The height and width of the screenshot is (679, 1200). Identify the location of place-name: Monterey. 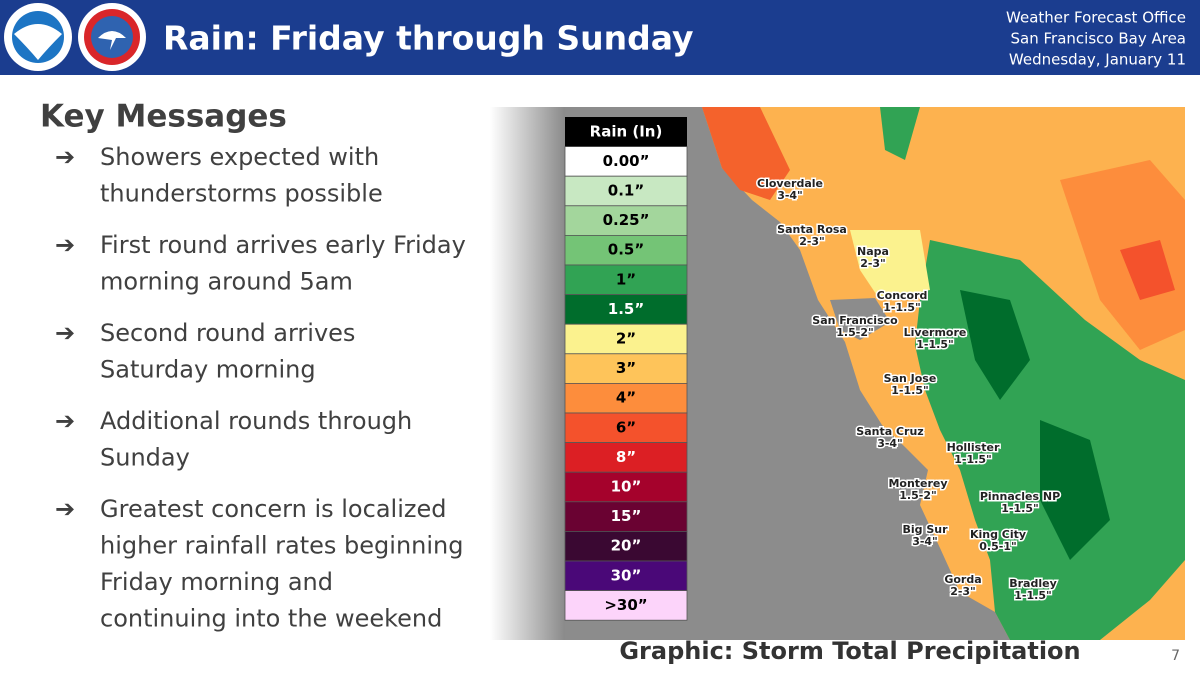
(917, 483).